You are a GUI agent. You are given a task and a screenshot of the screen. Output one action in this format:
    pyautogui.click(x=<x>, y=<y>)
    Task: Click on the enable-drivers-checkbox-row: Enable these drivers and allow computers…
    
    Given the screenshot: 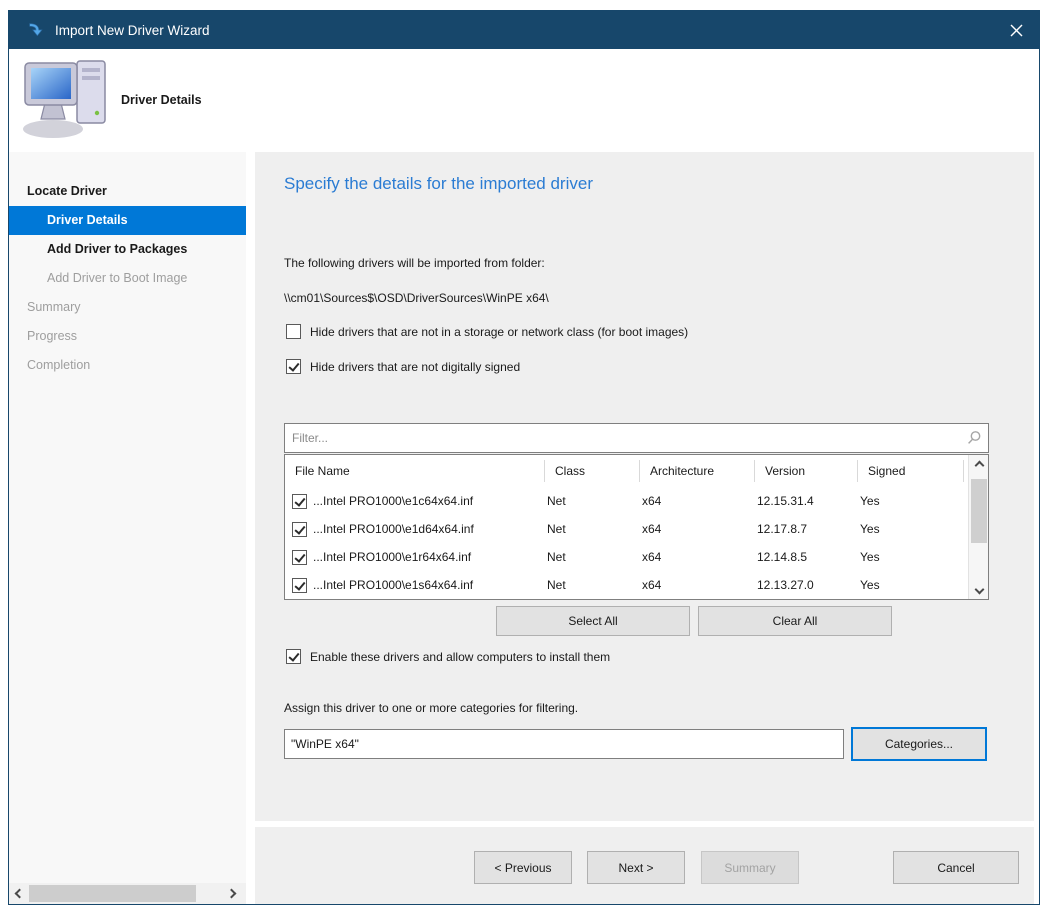 What is the action you would take?
    pyautogui.click(x=448, y=656)
    